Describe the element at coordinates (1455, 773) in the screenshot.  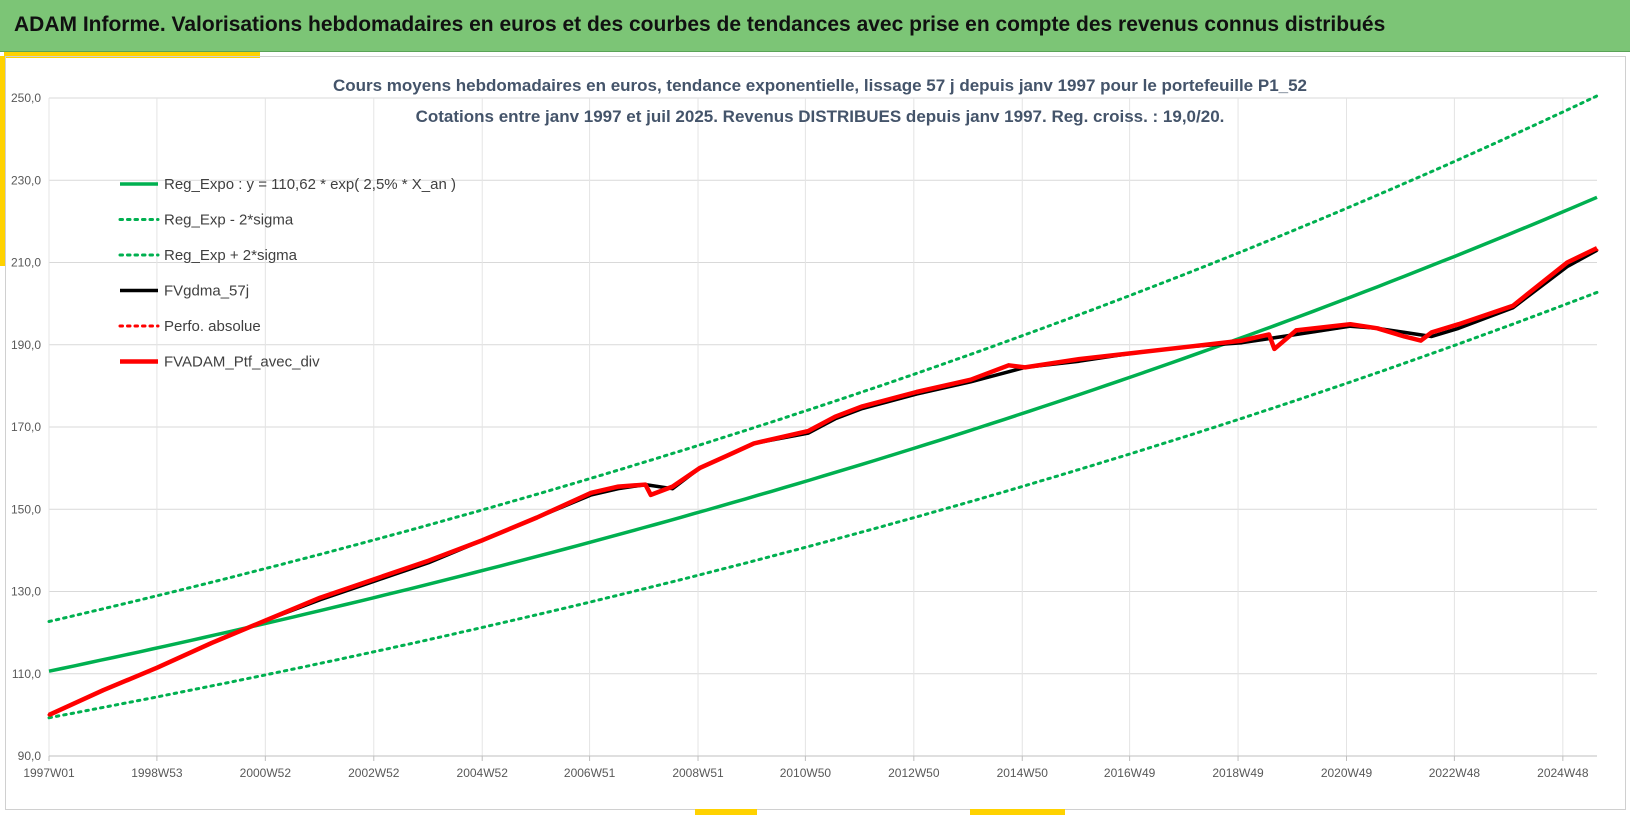
I see `x-tick-label: 2022W48` at that location.